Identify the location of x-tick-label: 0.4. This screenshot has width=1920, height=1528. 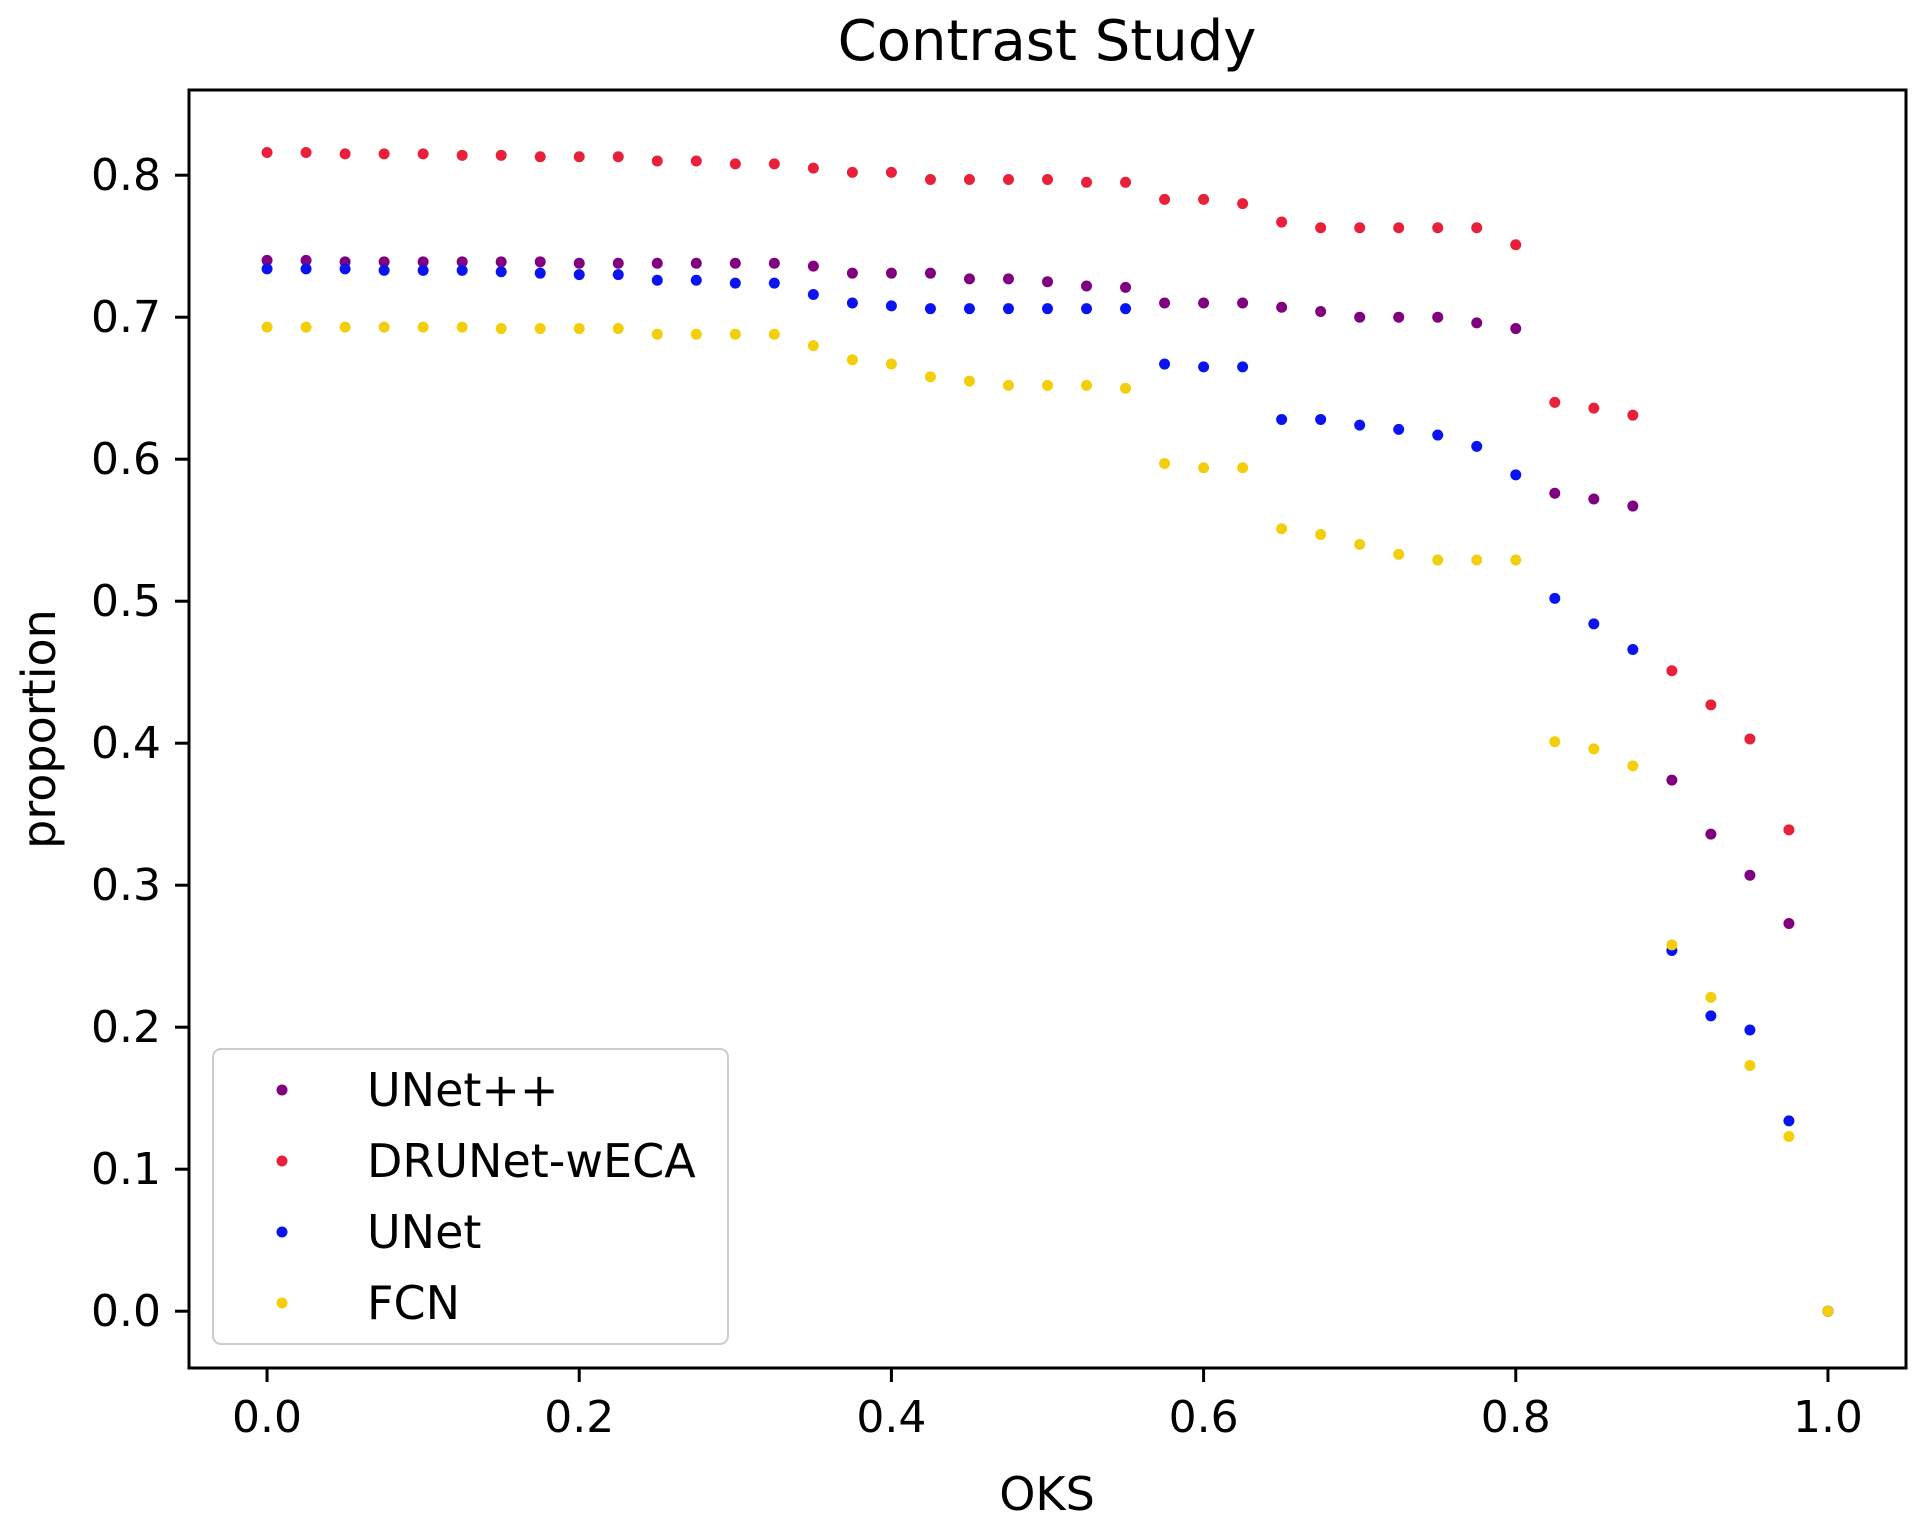
(891, 1417).